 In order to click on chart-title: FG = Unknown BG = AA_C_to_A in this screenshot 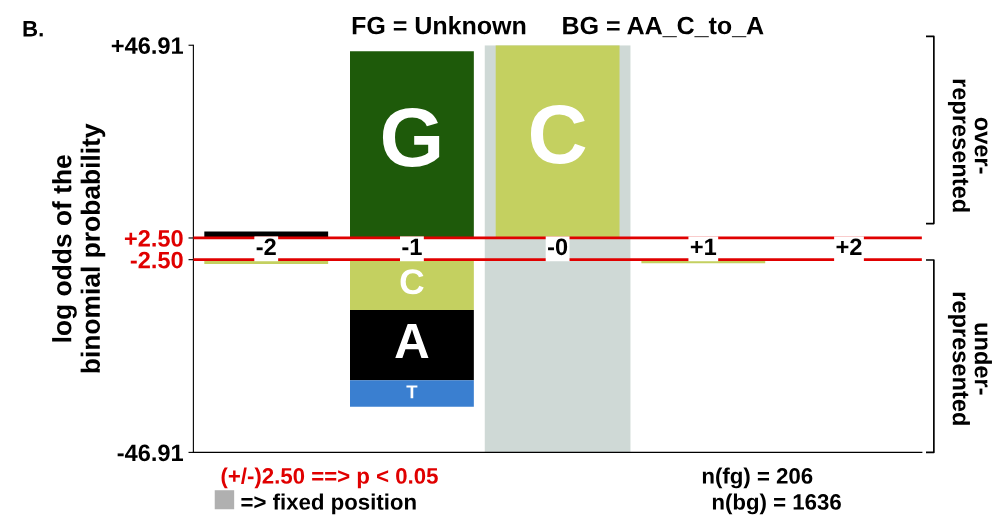, I will do `click(558, 27)`.